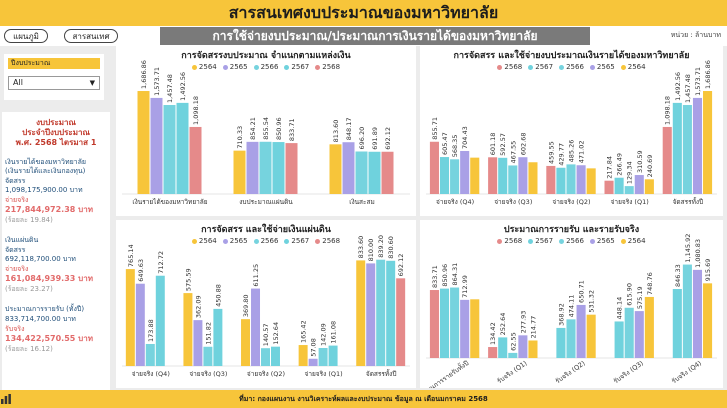  Describe the element at coordinates (91, 36) in the screenshot. I see `tab-info: สารสนเทศ` at that location.